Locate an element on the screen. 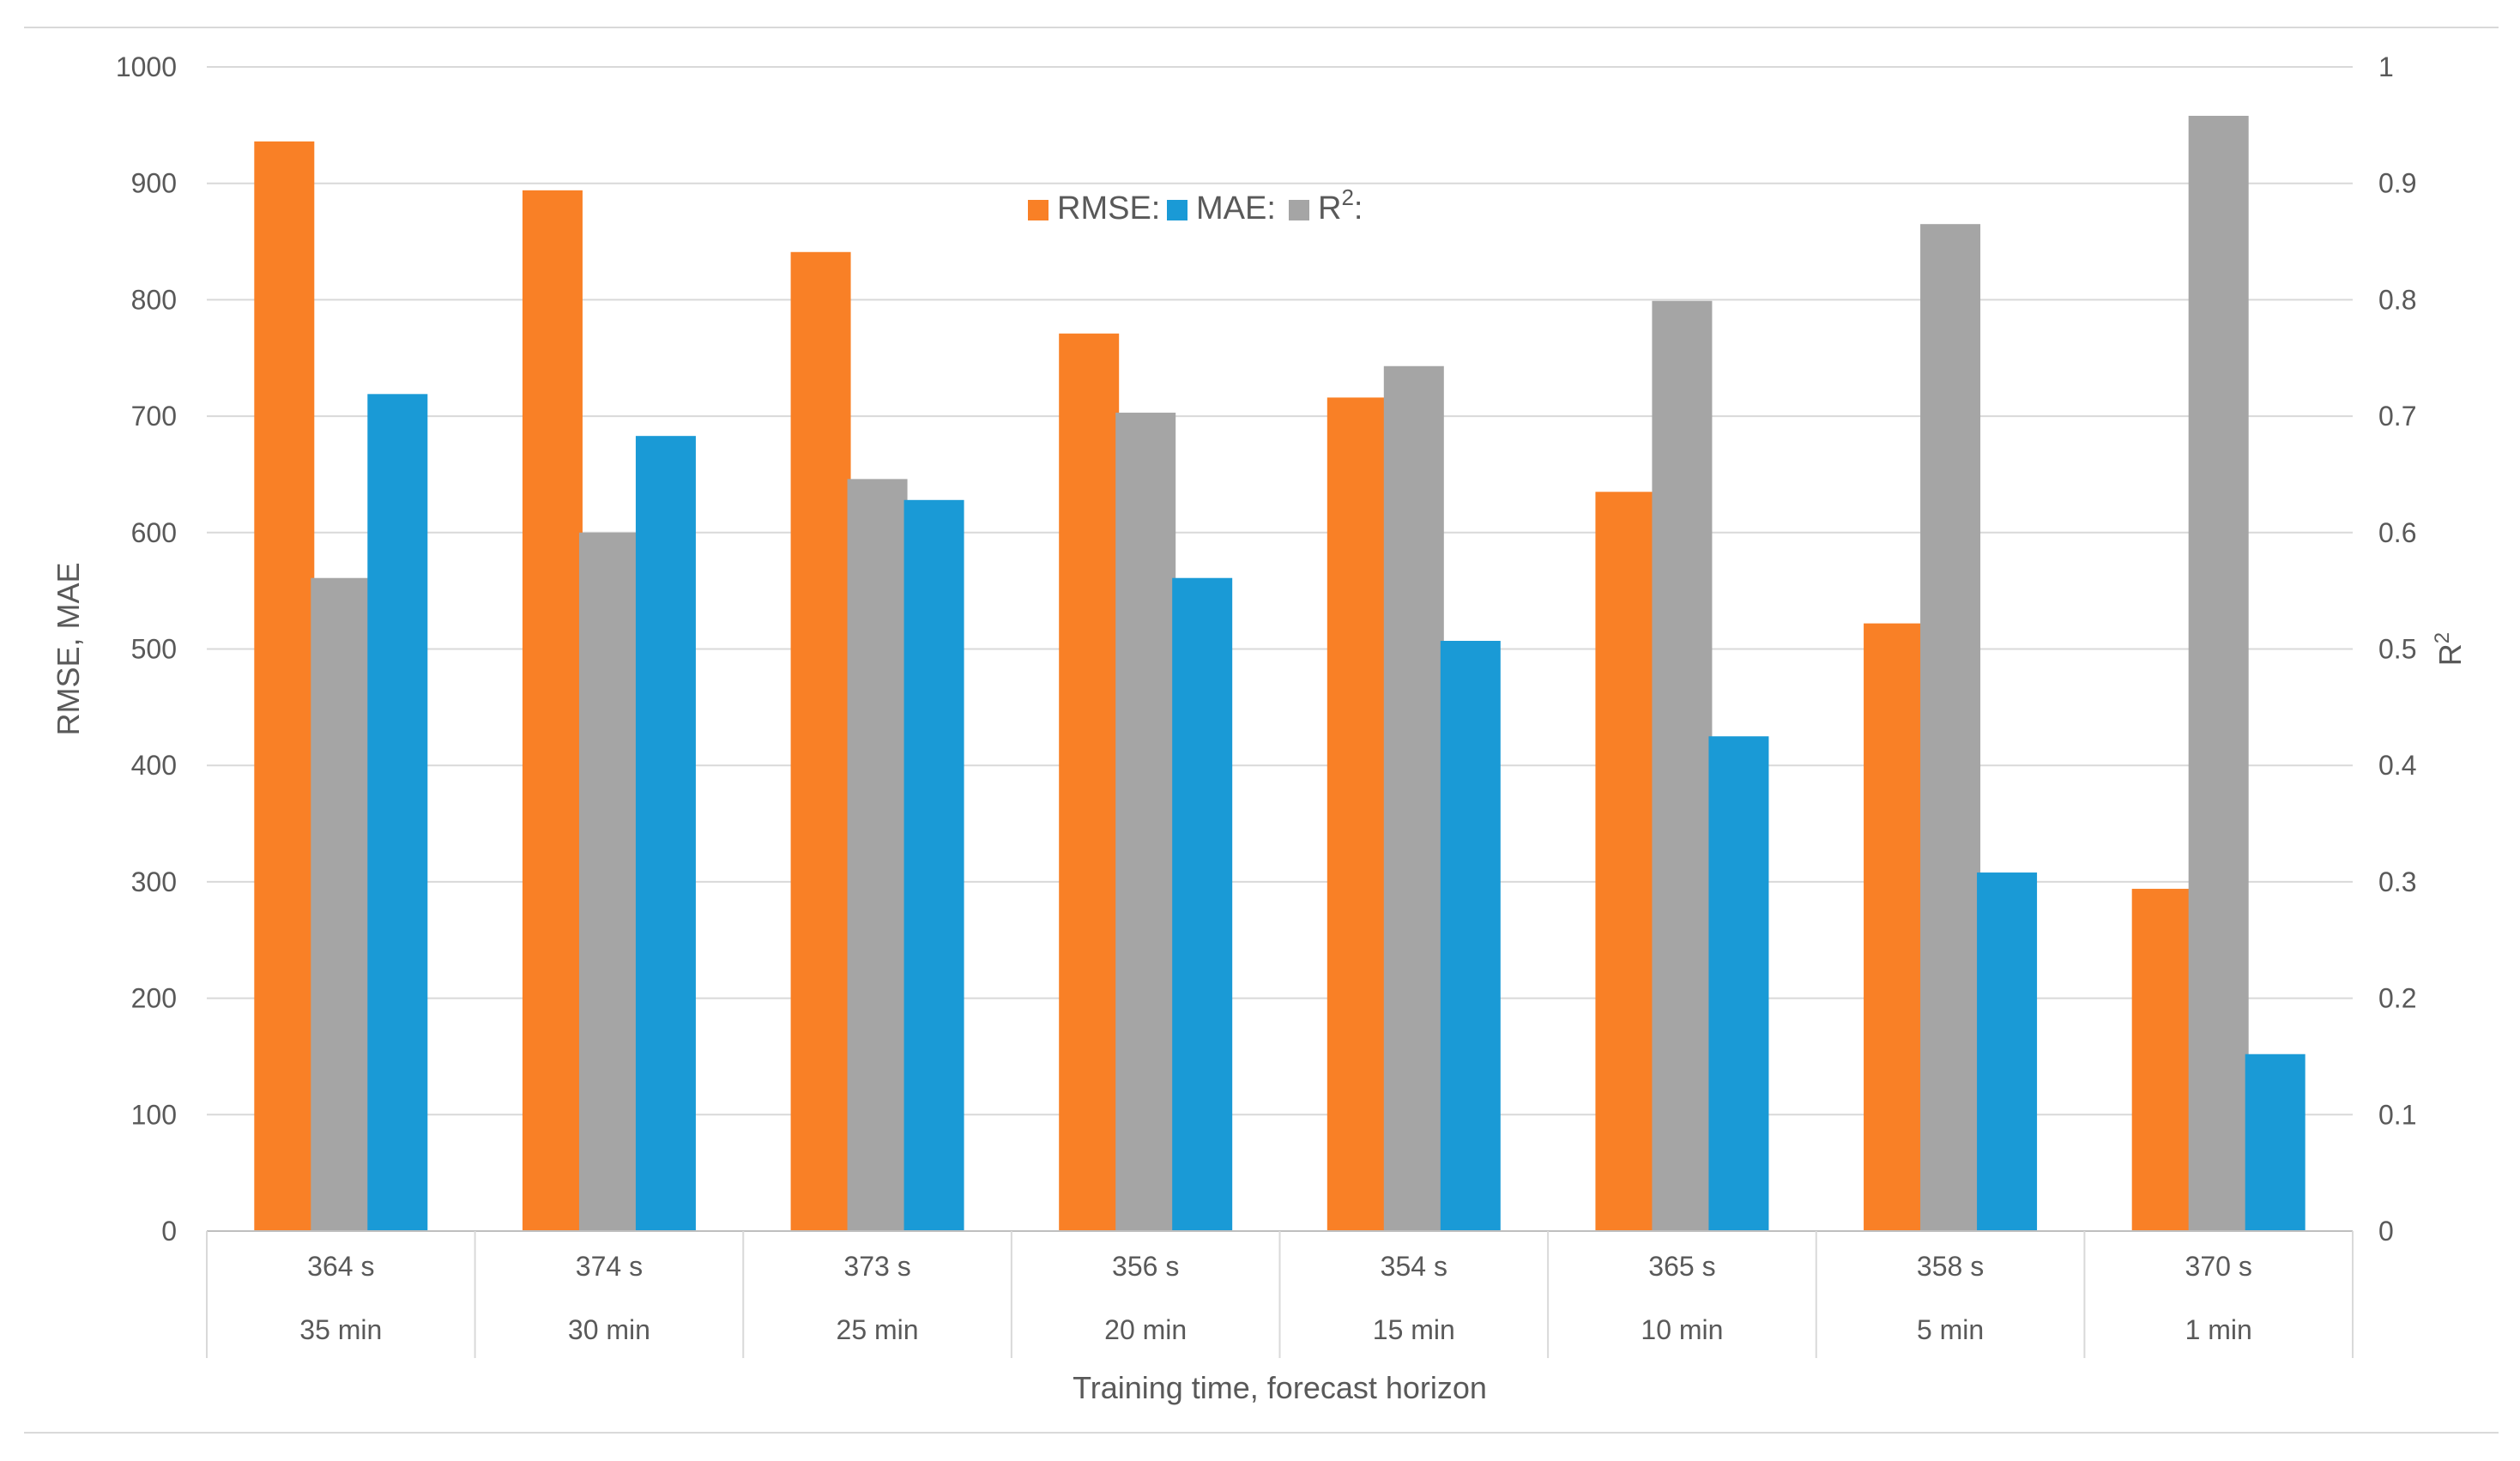 The width and height of the screenshot is (2520, 1461). y-tick-label: 900 is located at coordinates (154, 183).